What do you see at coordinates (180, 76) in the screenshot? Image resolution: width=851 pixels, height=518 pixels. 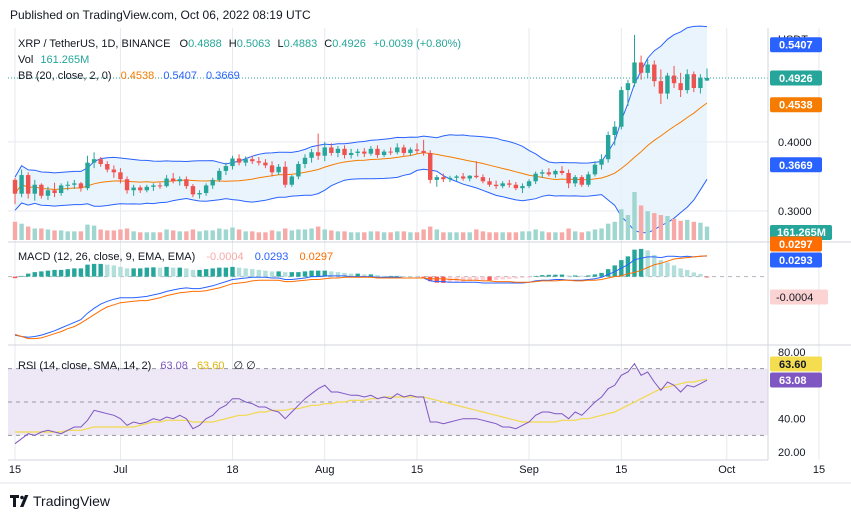 I see `bb-upper-value: 0.5407` at bounding box center [180, 76].